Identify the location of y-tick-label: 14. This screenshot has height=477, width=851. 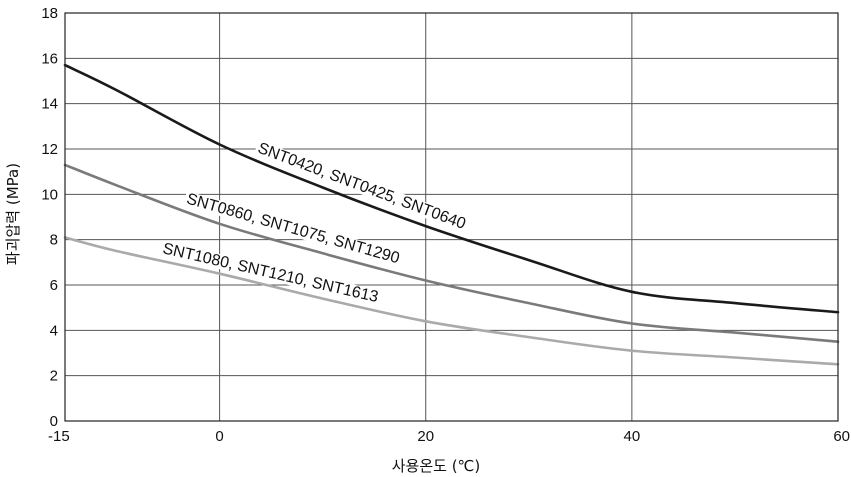
(49, 104).